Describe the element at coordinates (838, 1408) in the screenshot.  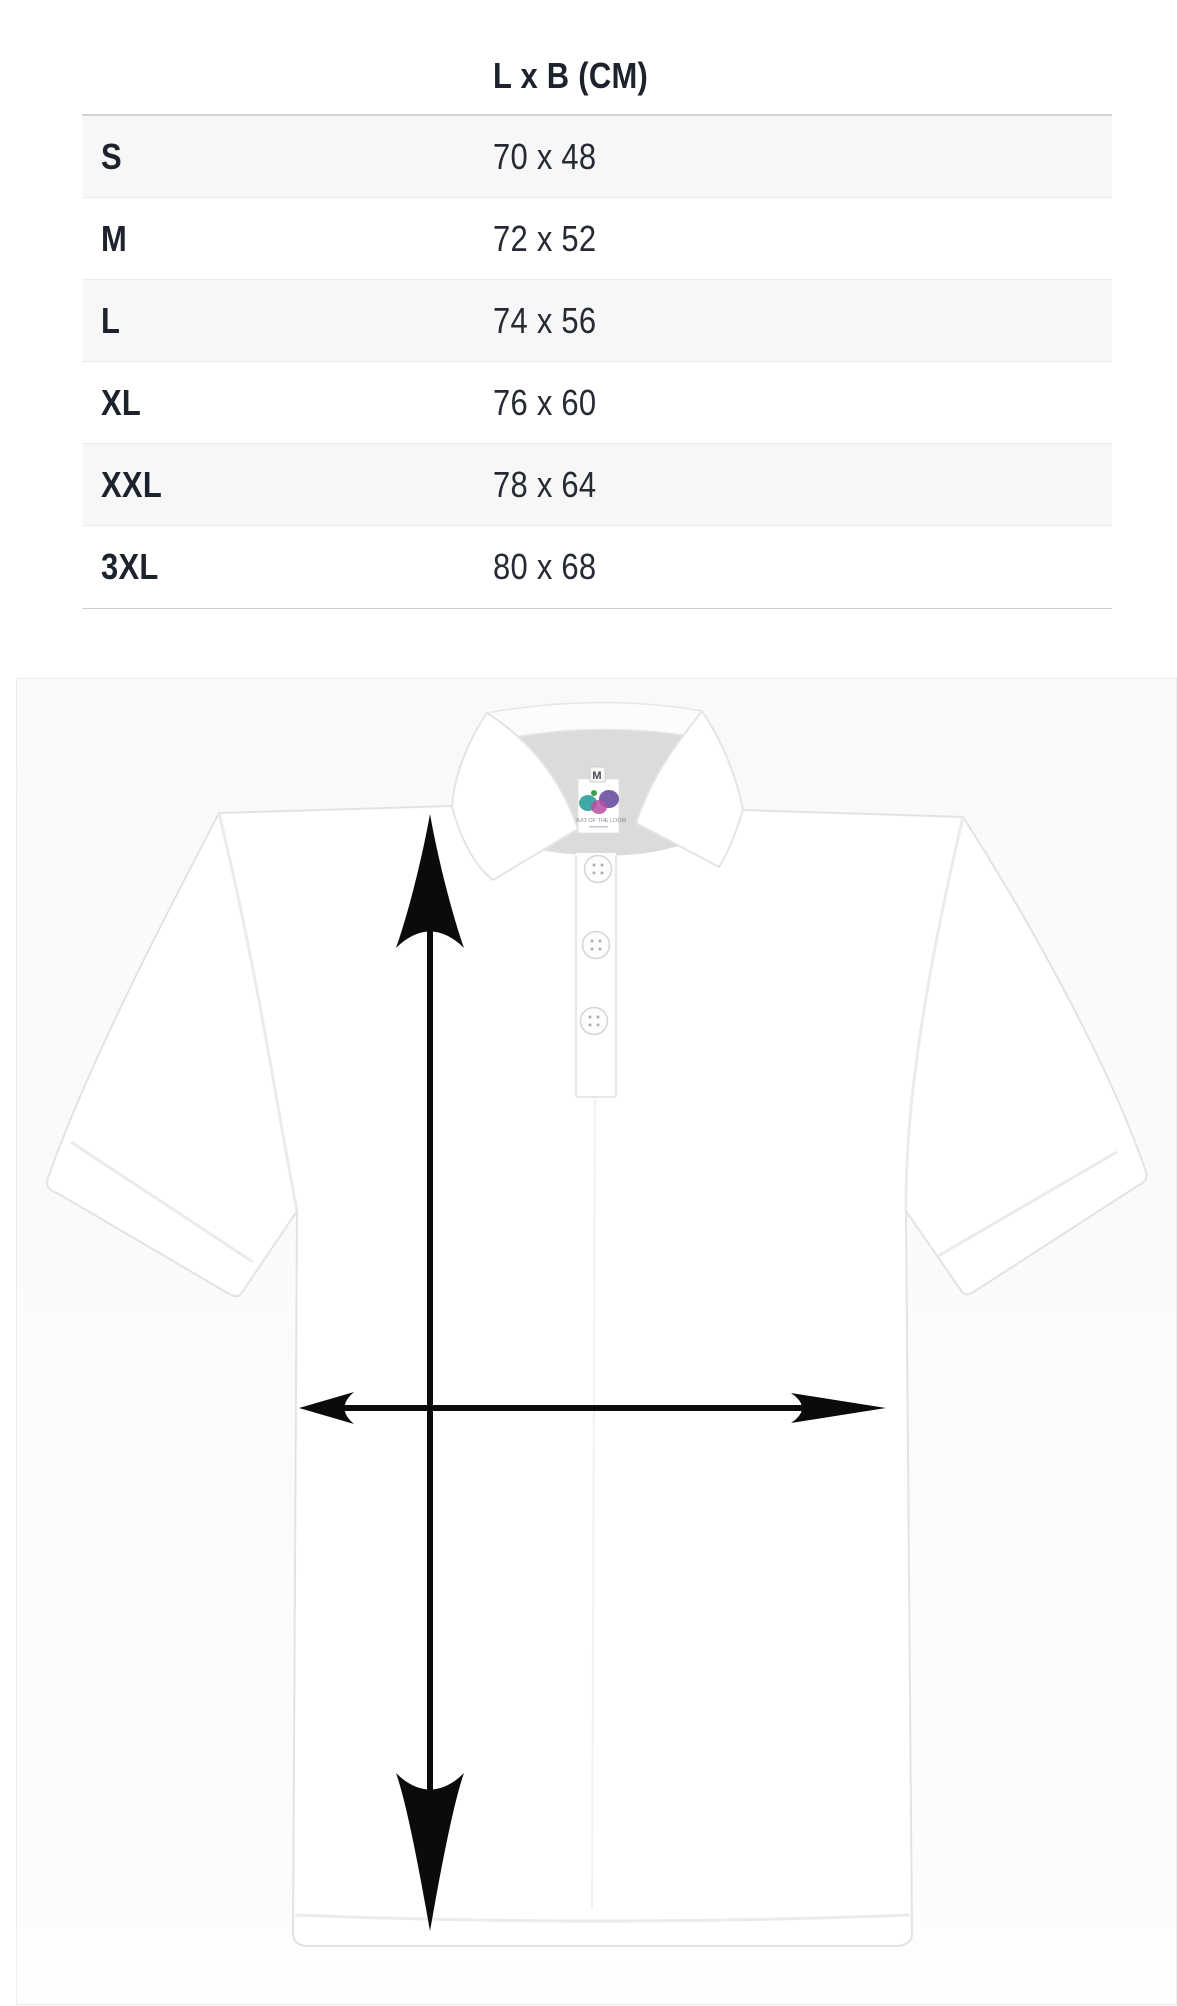
I see `arrowhead-right` at that location.